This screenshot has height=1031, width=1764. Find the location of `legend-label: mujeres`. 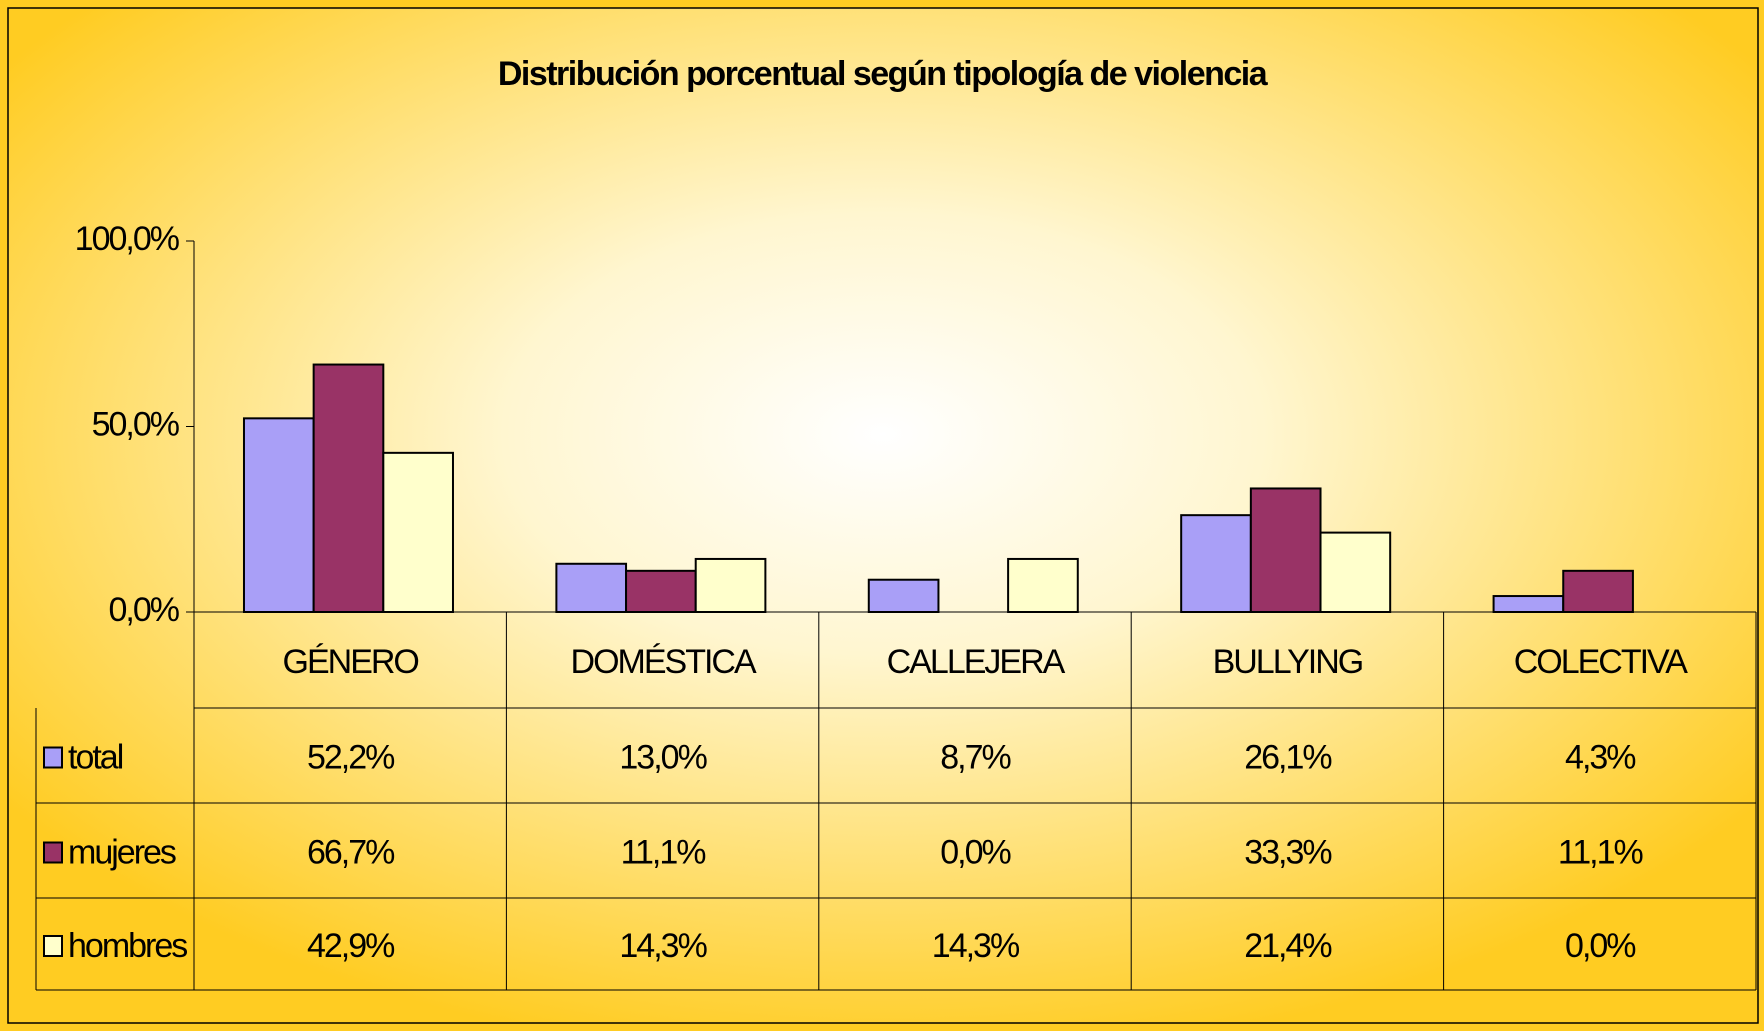

legend-label: mujeres is located at coordinates (122, 852).